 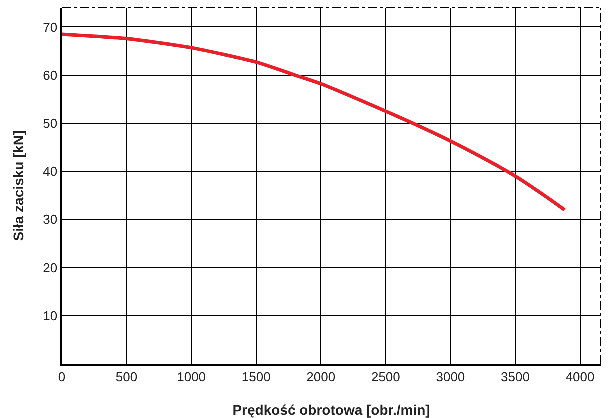 What do you see at coordinates (50, 268) in the screenshot?
I see `y-tick-label: 20` at bounding box center [50, 268].